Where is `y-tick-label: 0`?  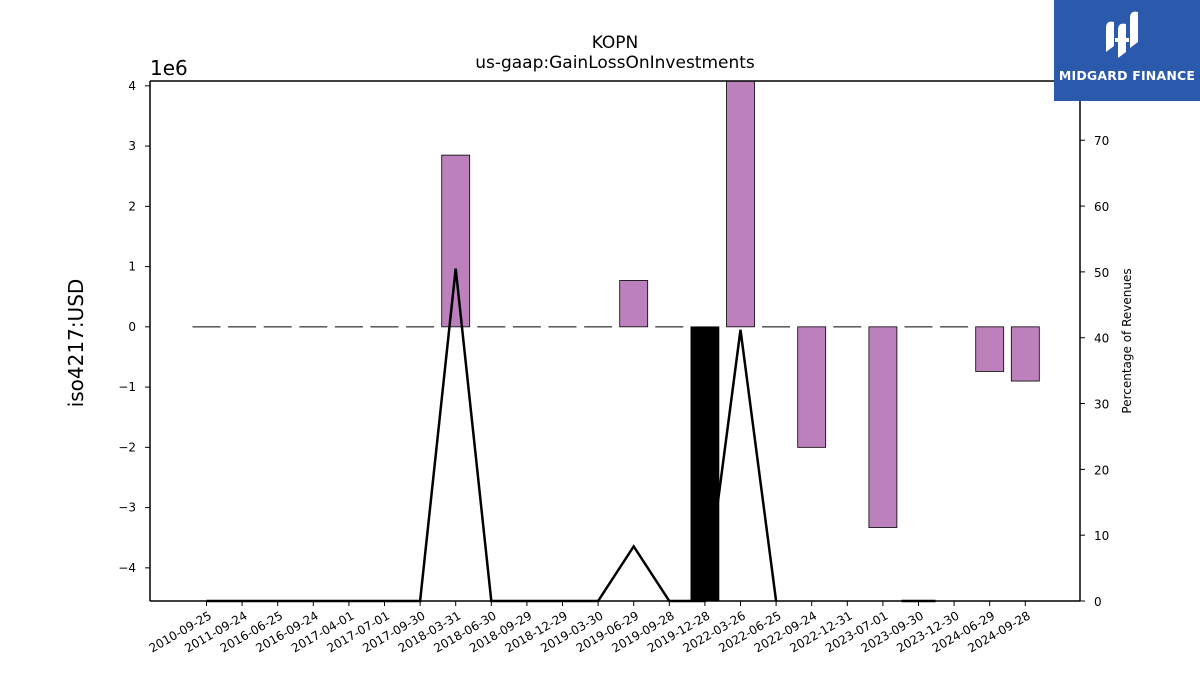 y-tick-label: 0 is located at coordinates (132, 327).